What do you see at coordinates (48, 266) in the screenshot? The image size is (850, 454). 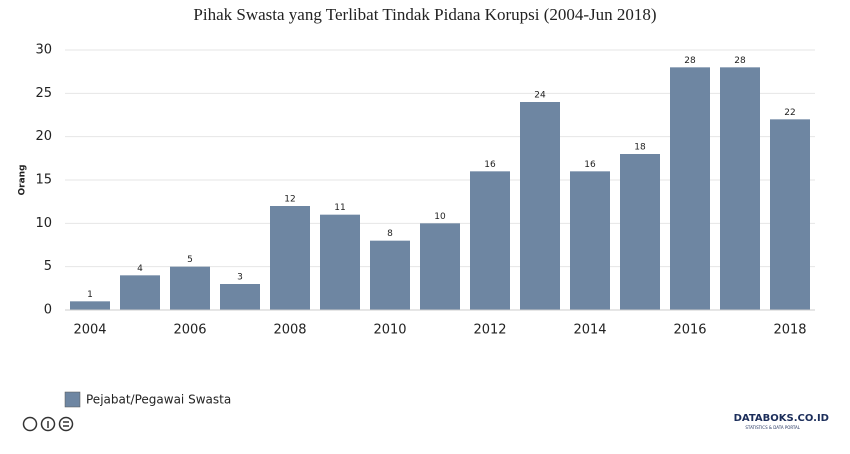 I see `y-tick-label: 5` at bounding box center [48, 266].